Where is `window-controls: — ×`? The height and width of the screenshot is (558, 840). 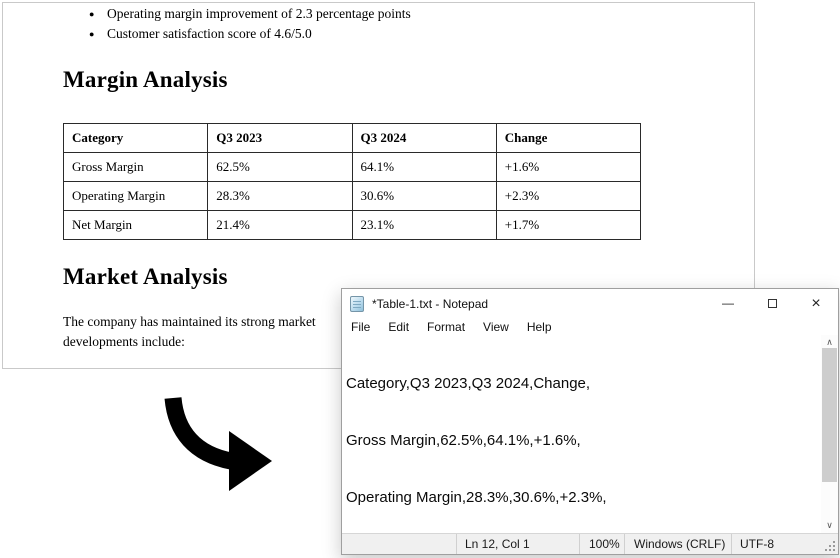
window-controls: — × is located at coordinates (772, 303).